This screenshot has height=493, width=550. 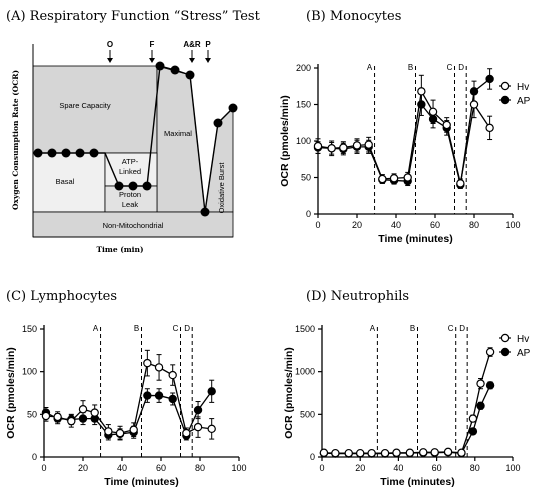 What do you see at coordinates (317, 225) in the screenshot?
I see `x-tick-label: 0` at bounding box center [317, 225].